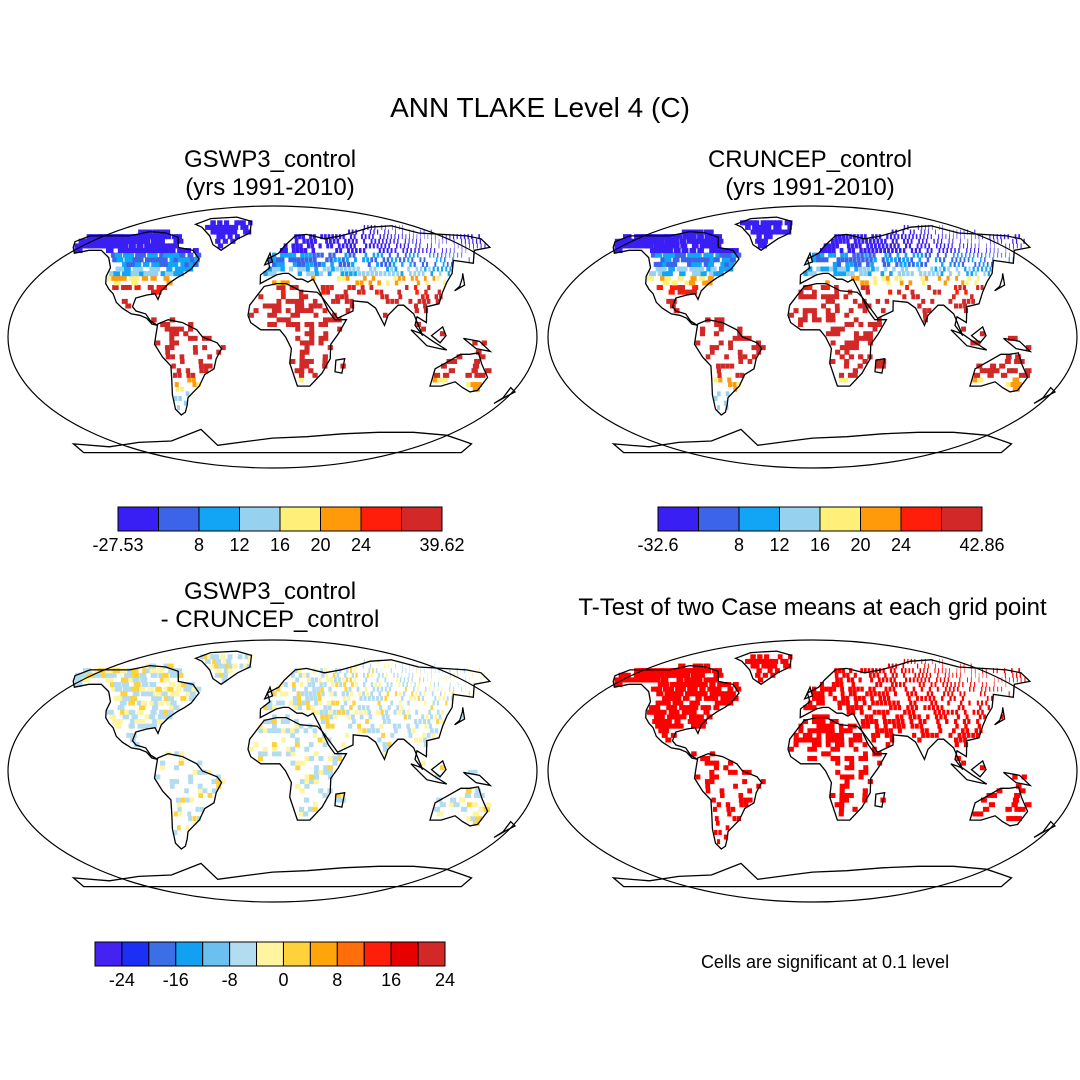 This screenshot has height=1080, width=1080. What do you see at coordinates (825, 962) in the screenshot?
I see `significance-note: Cells are significant at 0.1 level` at bounding box center [825, 962].